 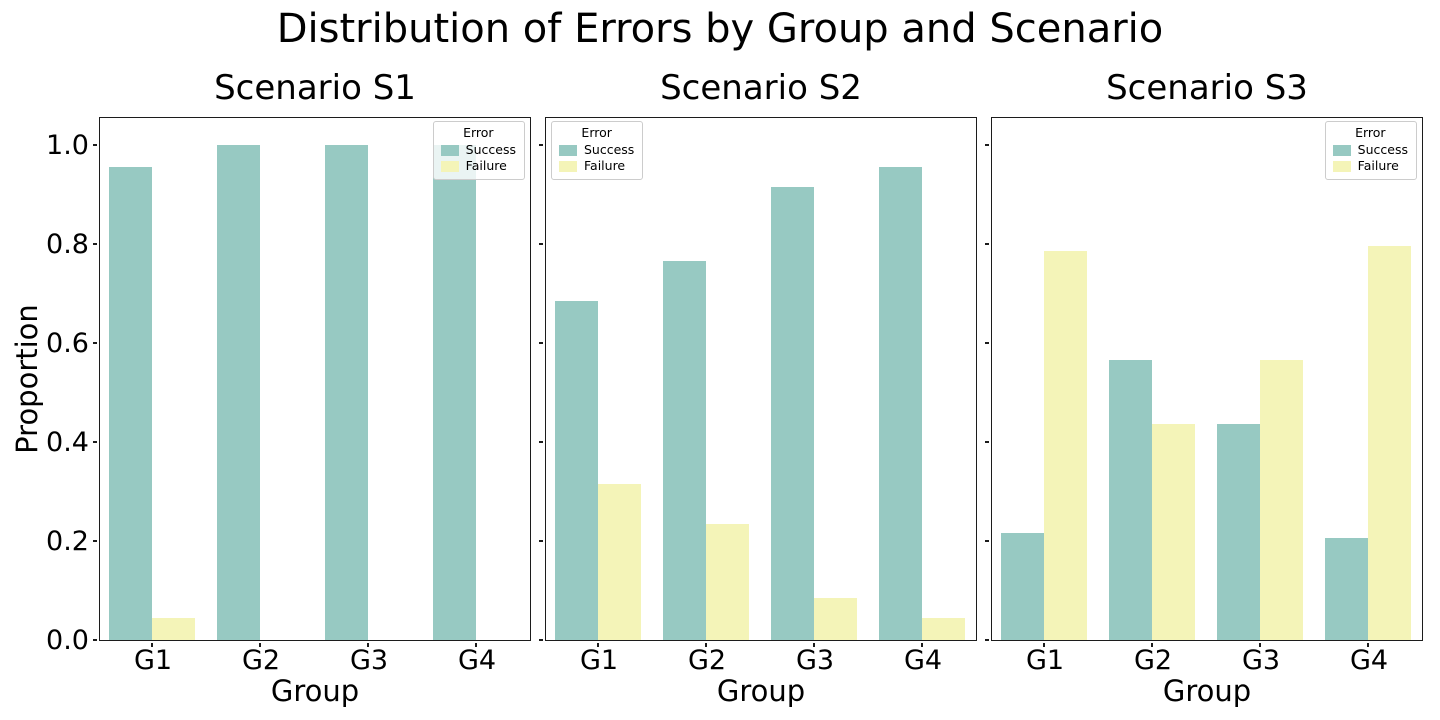 I want to click on y-tick-label-1.0: 1.0, so click(x=67, y=145).